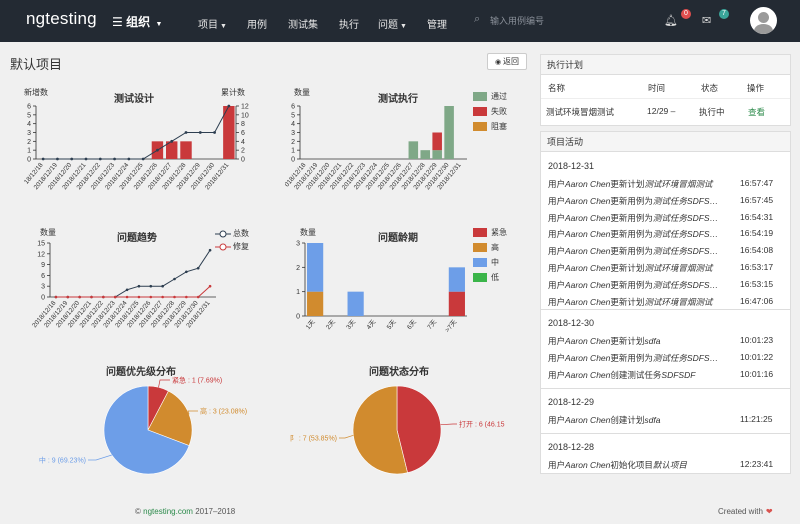  What do you see at coordinates (456, 279) in the screenshot?
I see `age-bar` at bounding box center [456, 279].